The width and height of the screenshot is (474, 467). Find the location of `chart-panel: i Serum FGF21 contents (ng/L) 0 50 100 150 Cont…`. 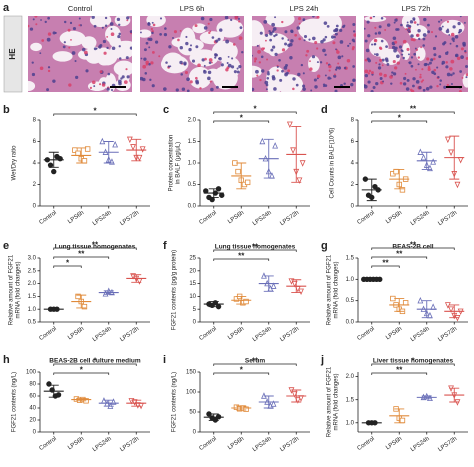

chart-panel: i Serum FGF21 contents (ng/L) 0 50 100 150 Cont… is located at coordinates (236, 403).